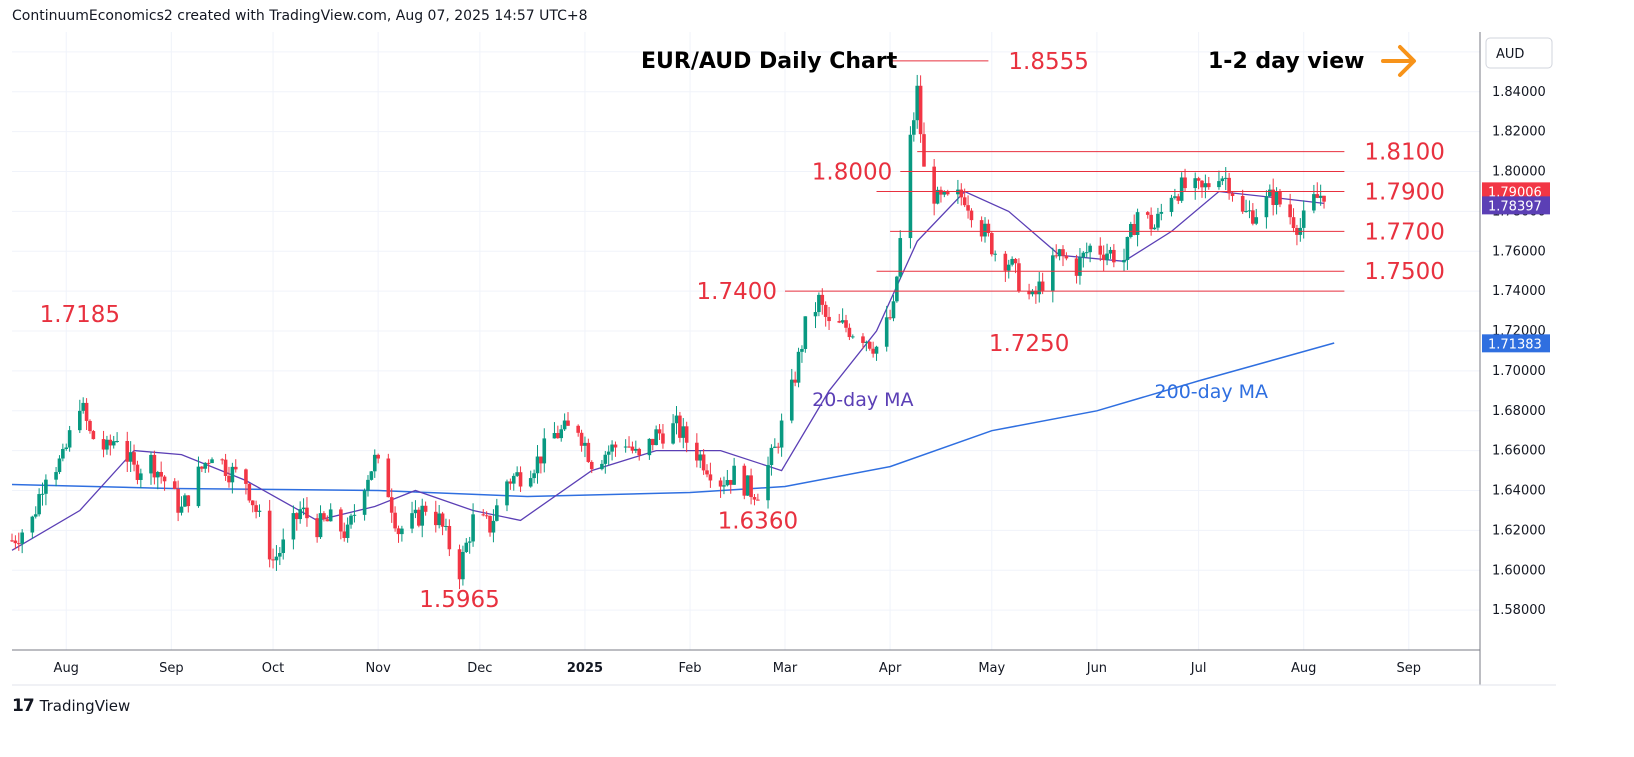 Image resolution: width=1634 pixels, height=757 pixels. Describe the element at coordinates (1519, 251) in the screenshot. I see `y-tick-label: 1.76000` at that location.